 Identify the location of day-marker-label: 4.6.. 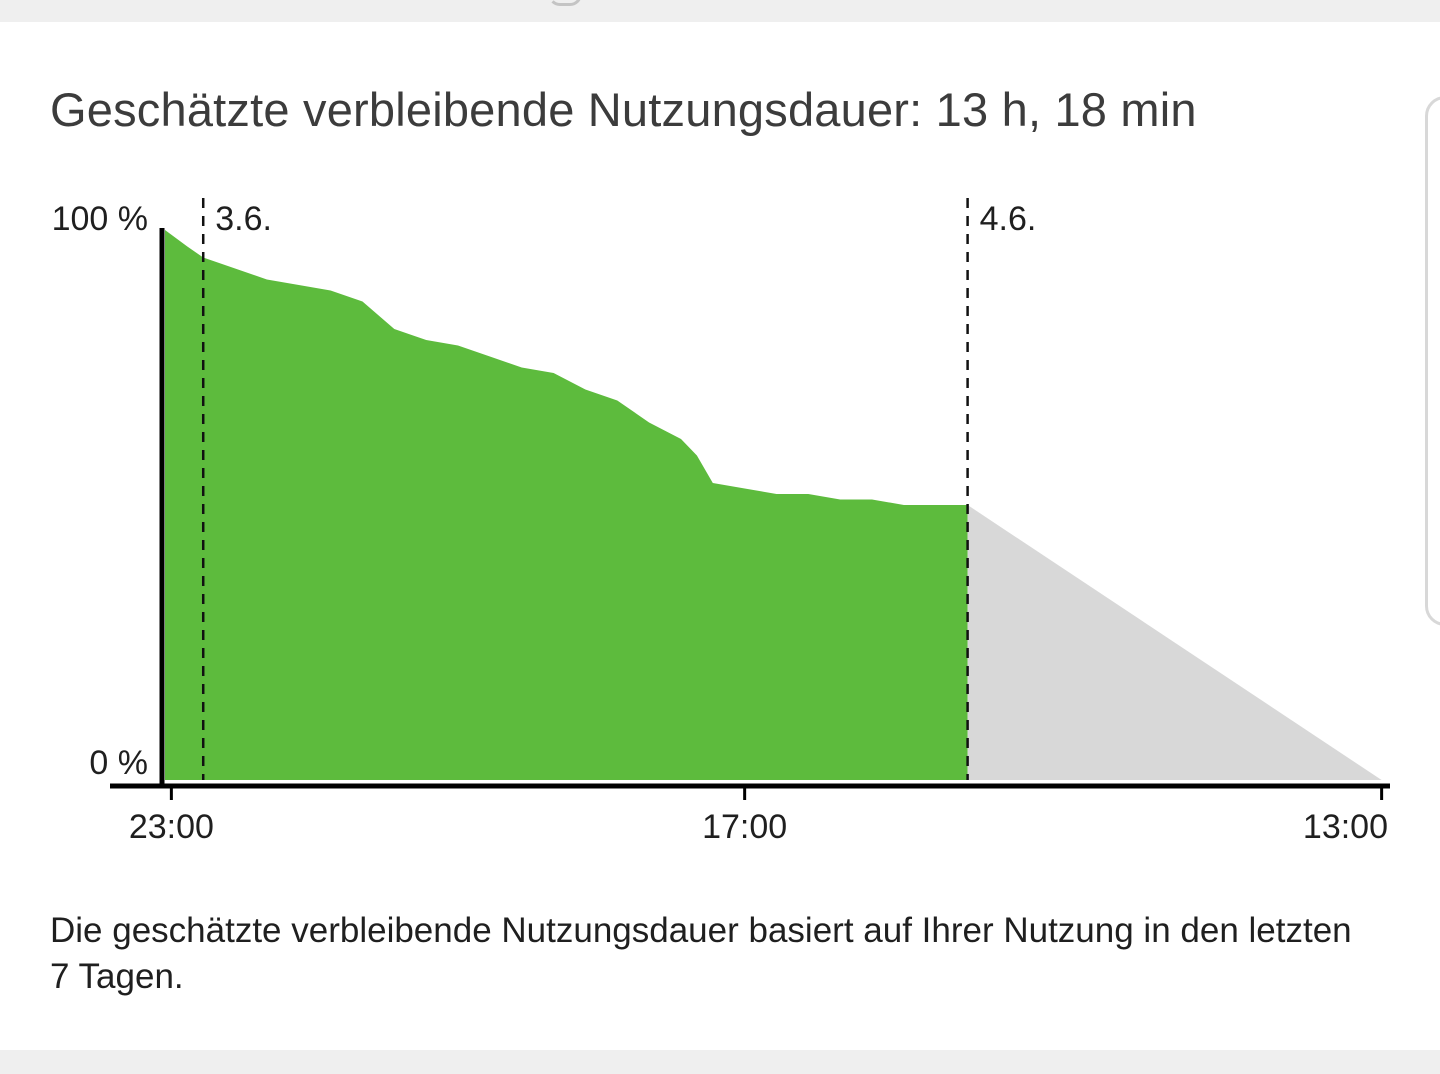
(1008, 219).